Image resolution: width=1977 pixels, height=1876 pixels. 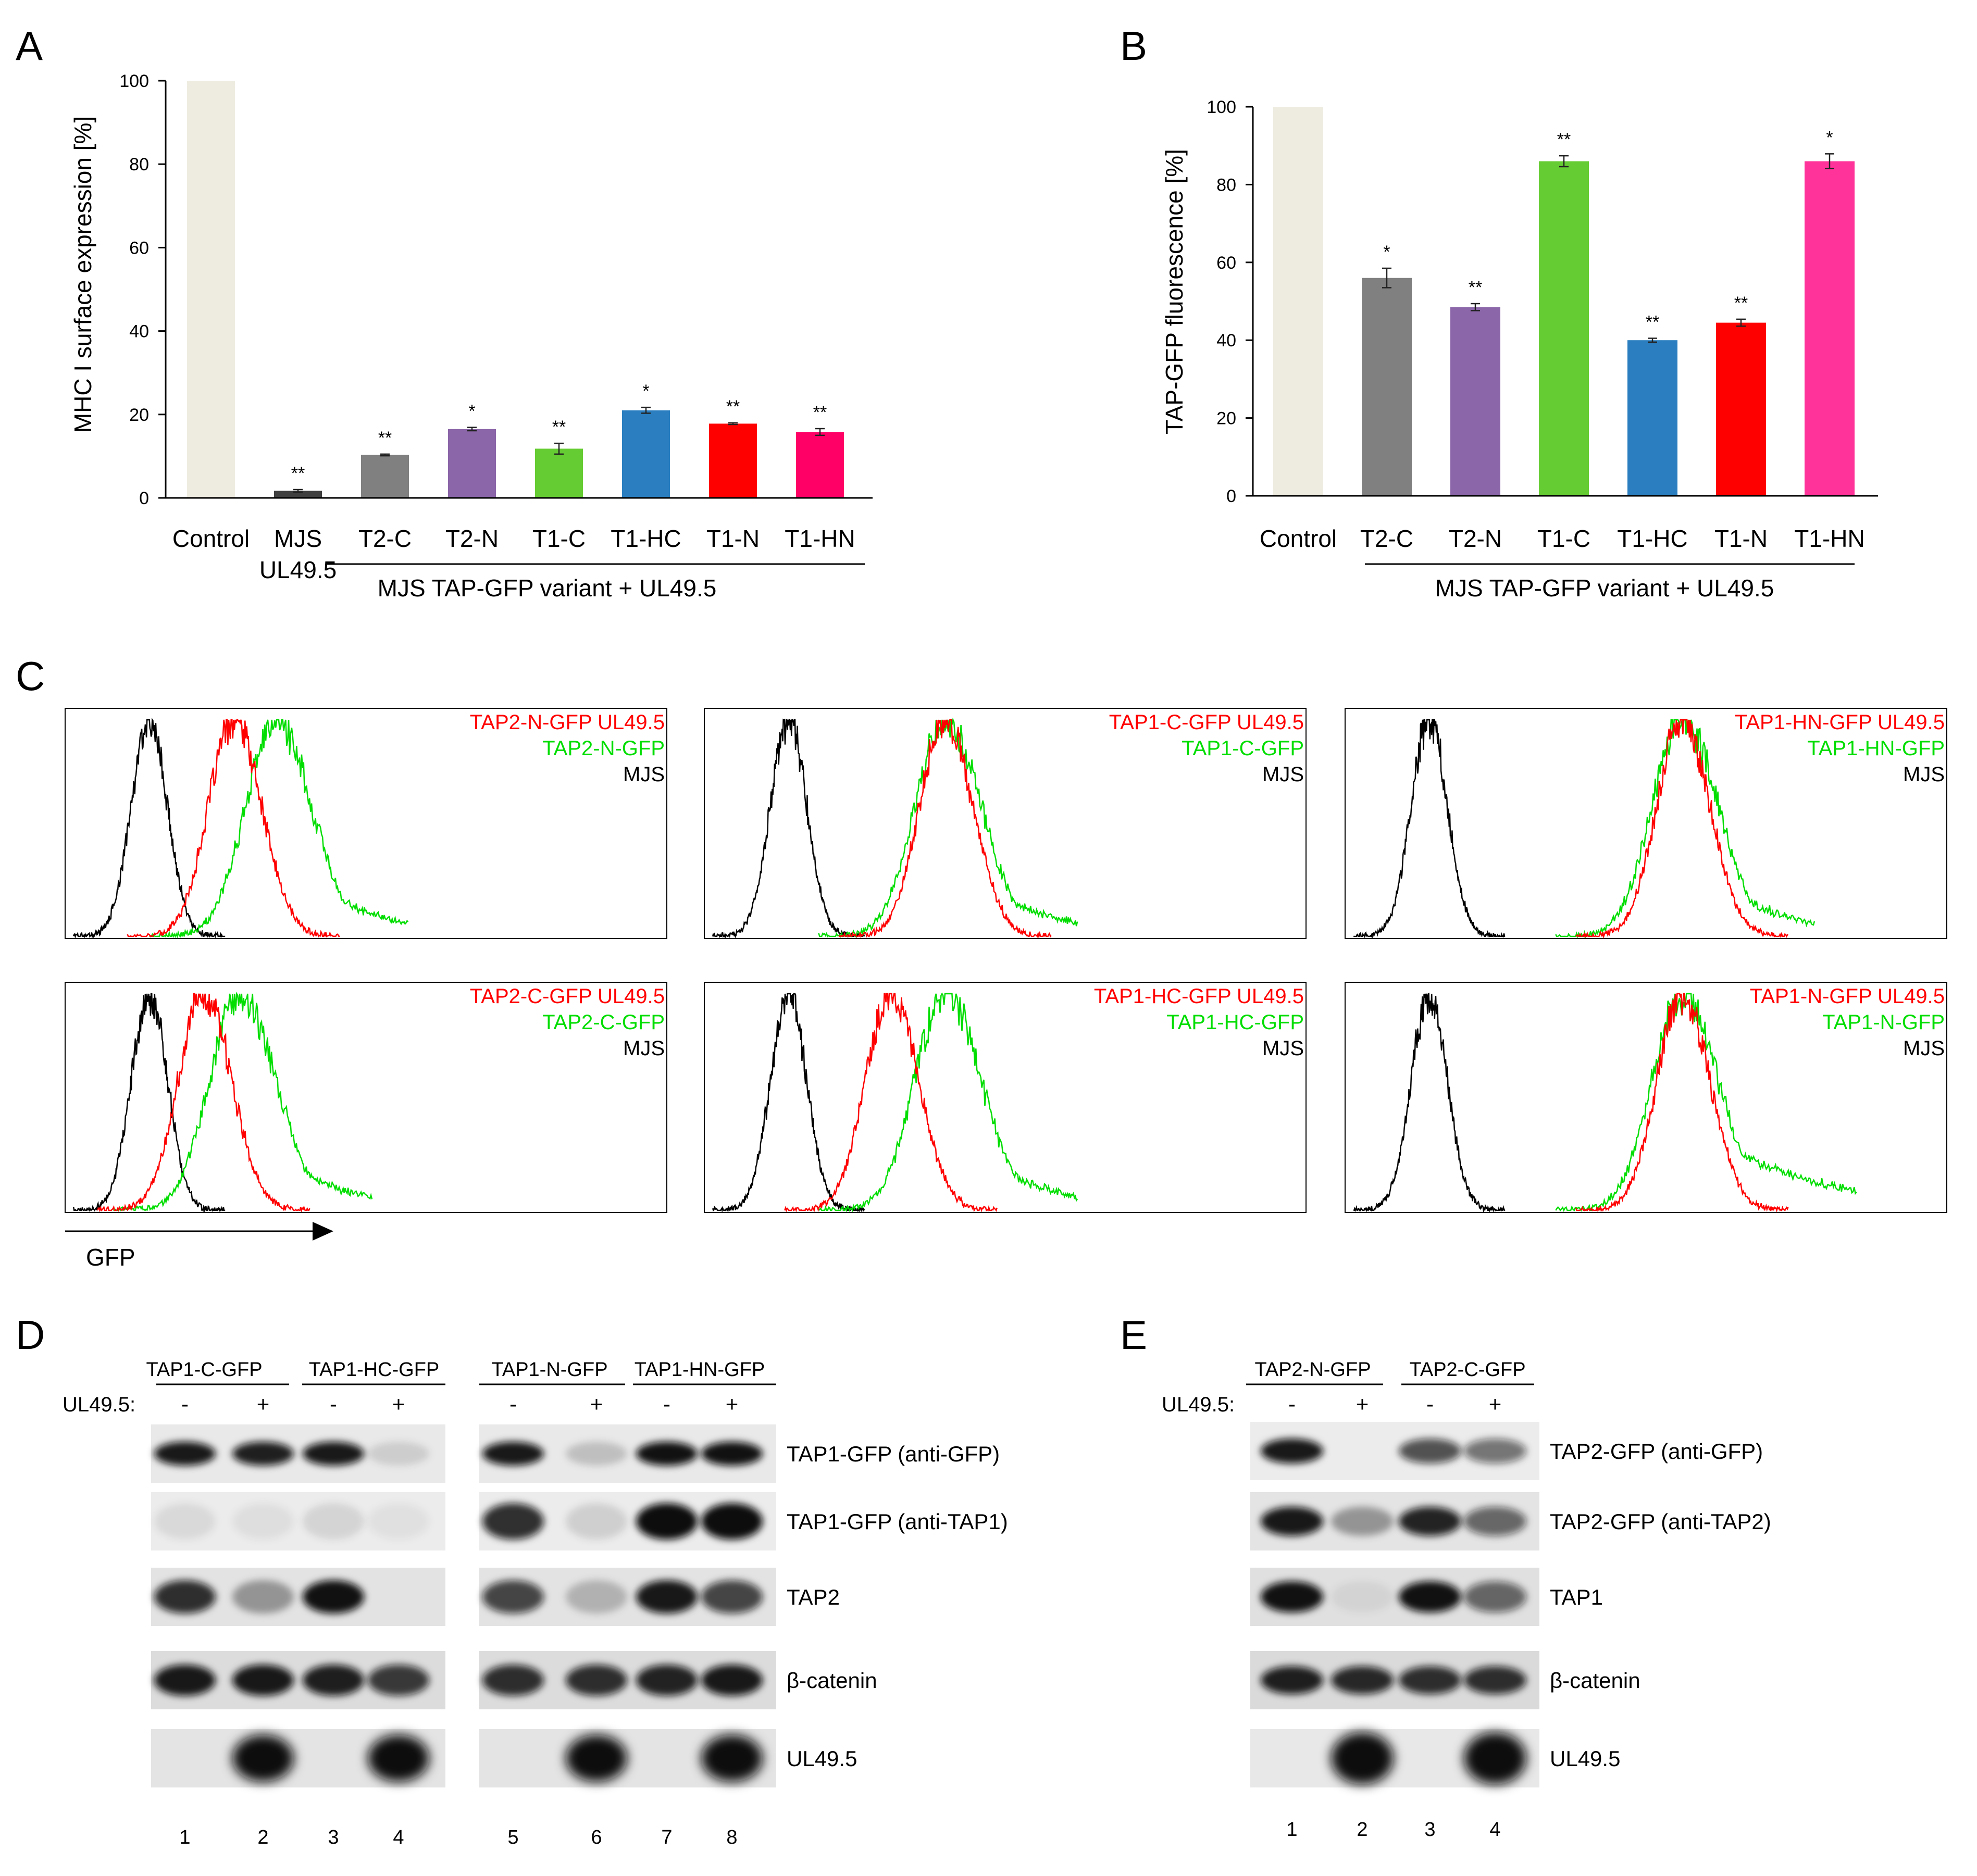 What do you see at coordinates (733, 538) in the screenshot?
I see `chart-a-x-tick-label: T1-N` at bounding box center [733, 538].